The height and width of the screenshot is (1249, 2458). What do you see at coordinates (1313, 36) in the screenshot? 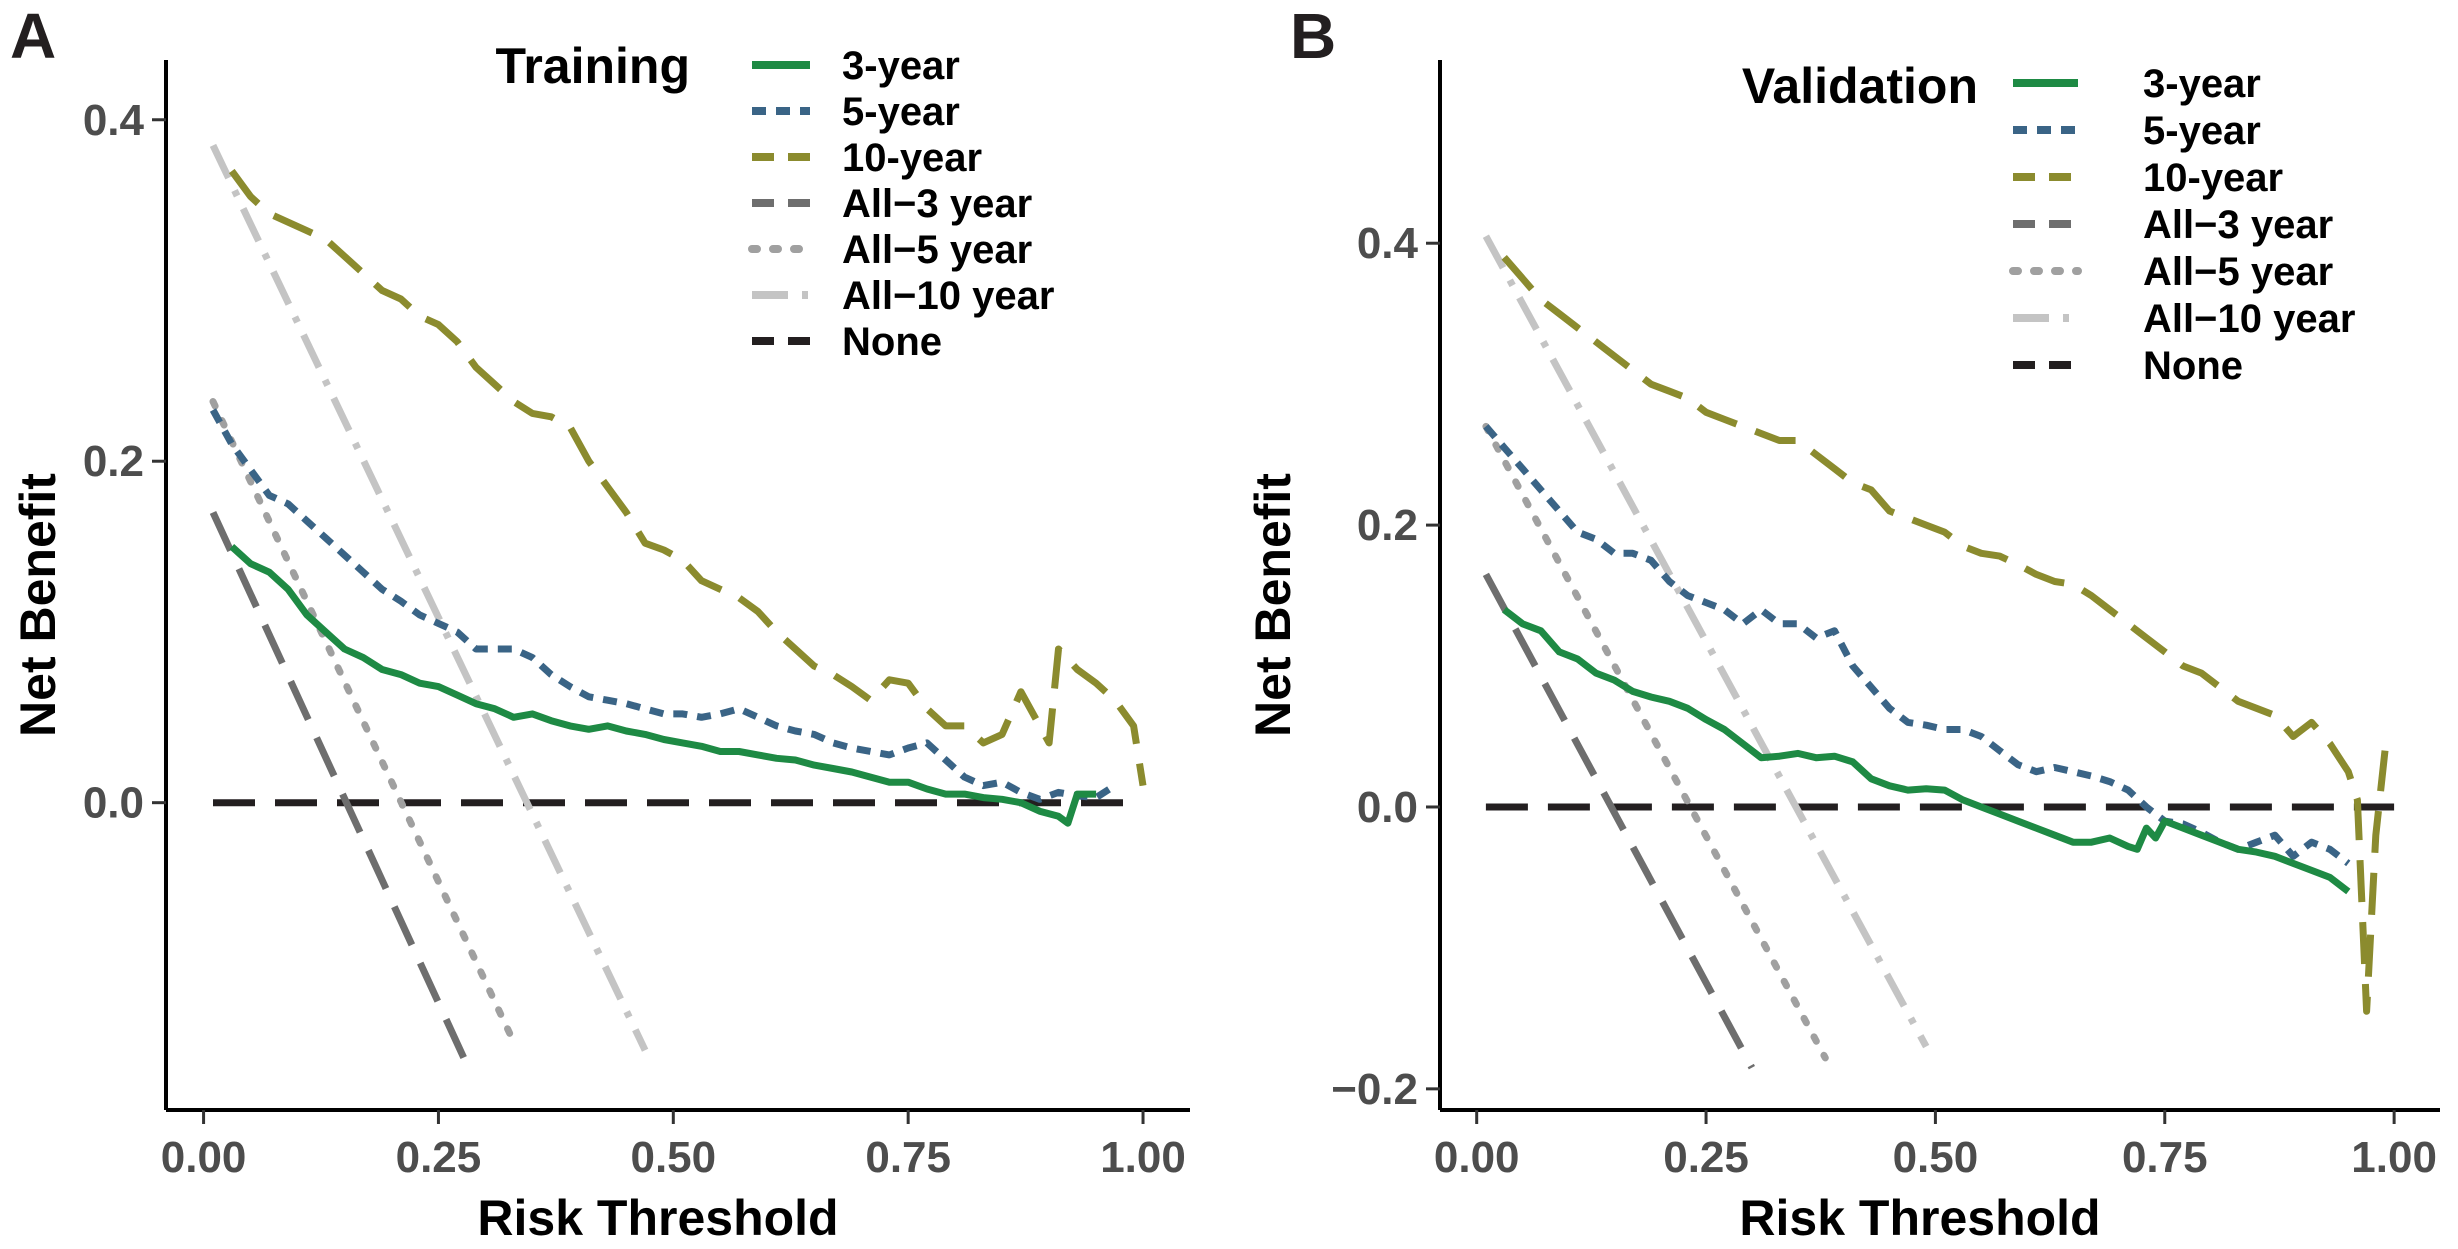
I see `panel-letter: B` at bounding box center [1313, 36].